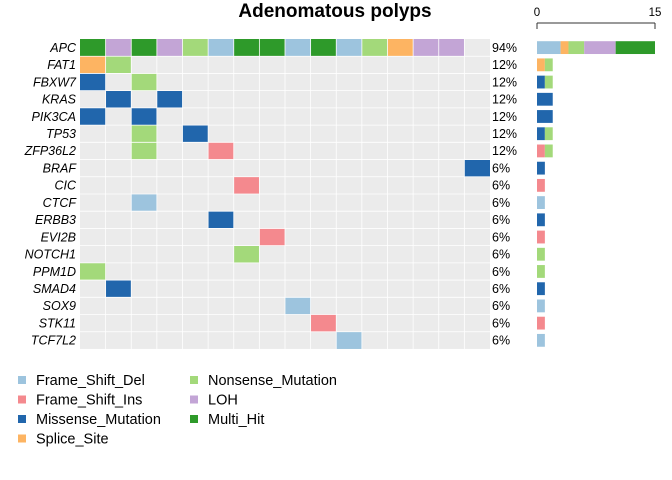  I want to click on legend-label: Frame_Shift_Del, so click(90, 381).